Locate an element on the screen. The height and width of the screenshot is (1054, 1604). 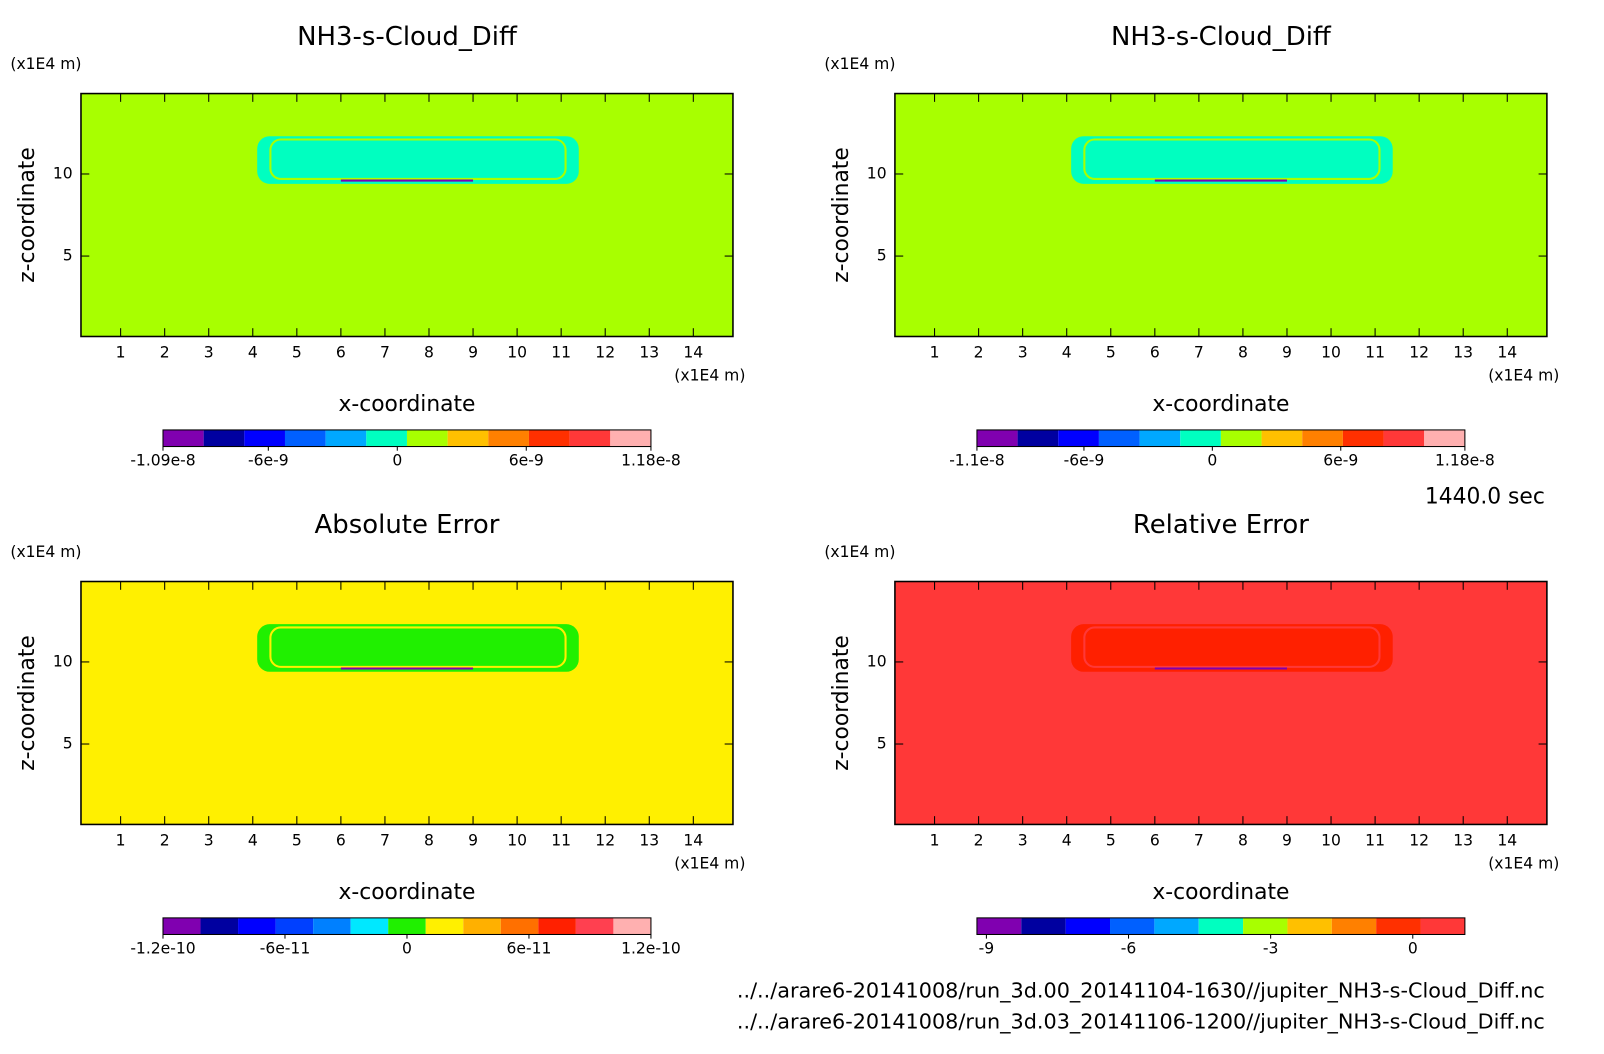
y-tick-label: 5 is located at coordinates (68, 744).